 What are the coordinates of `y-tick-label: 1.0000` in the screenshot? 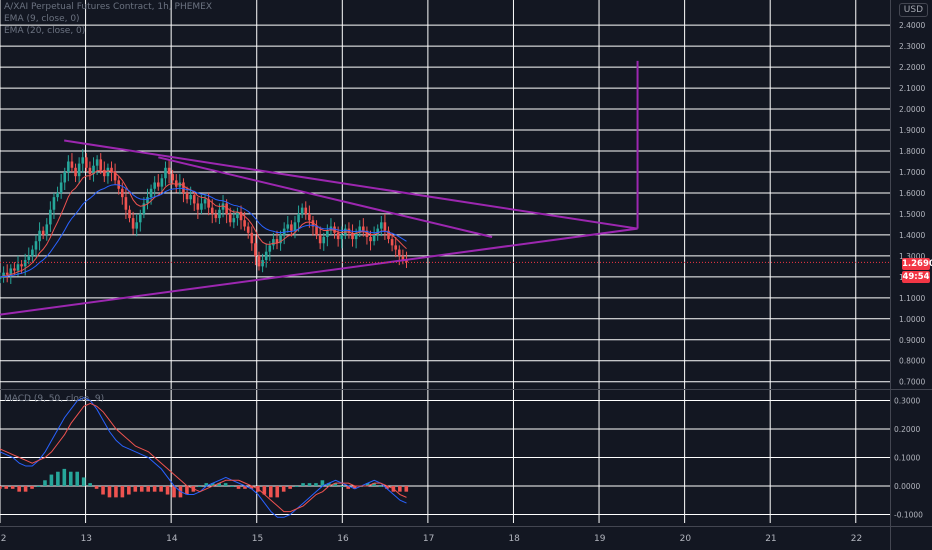 It's located at (912, 319).